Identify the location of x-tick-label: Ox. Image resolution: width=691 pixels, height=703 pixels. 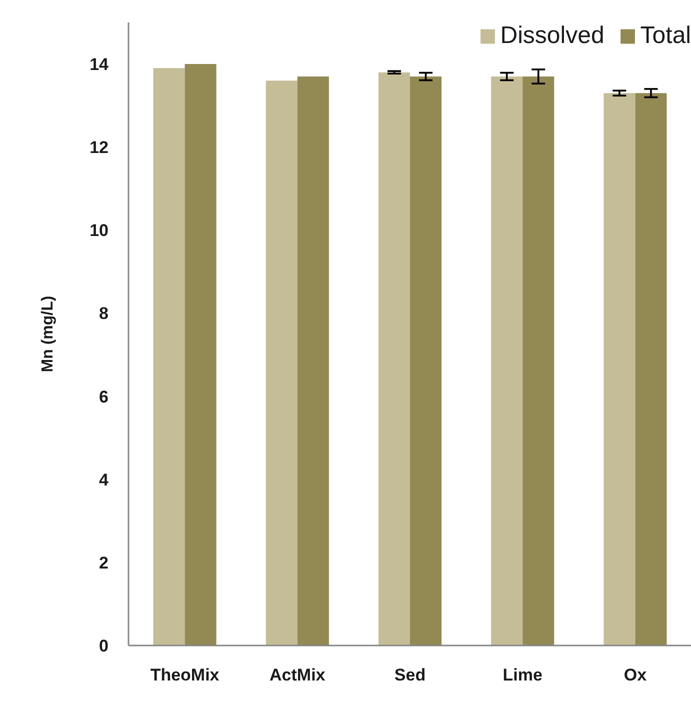
(636, 675).